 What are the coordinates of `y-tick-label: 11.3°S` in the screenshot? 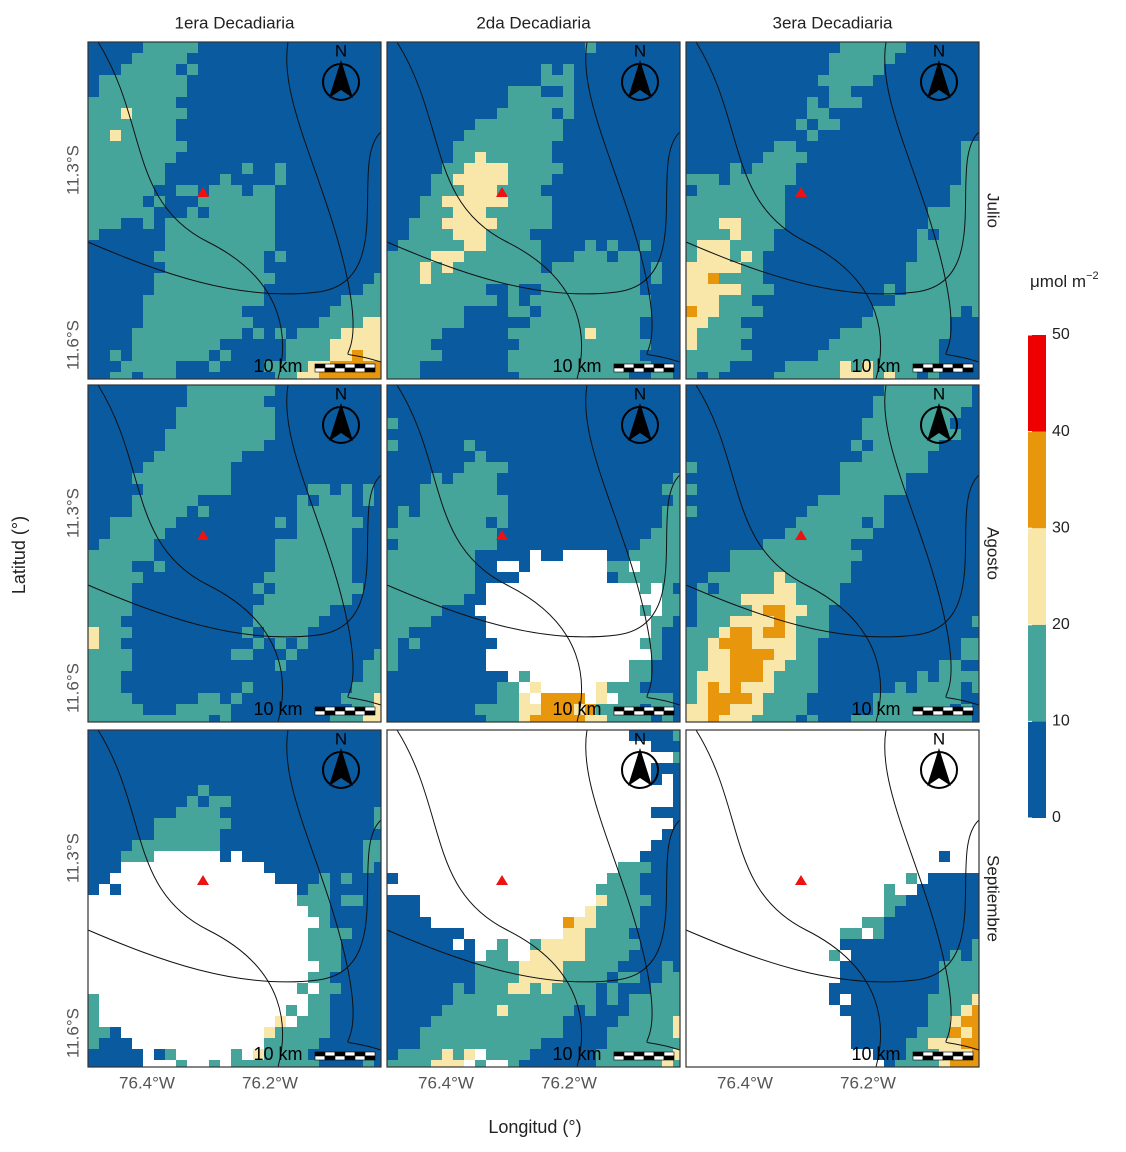 It's located at (72, 858).